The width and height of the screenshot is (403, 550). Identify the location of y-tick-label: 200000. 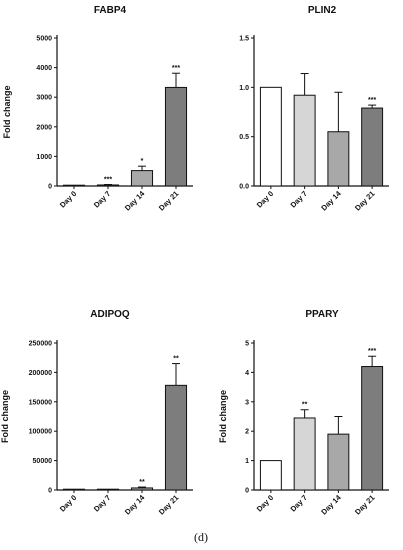
(40, 373).